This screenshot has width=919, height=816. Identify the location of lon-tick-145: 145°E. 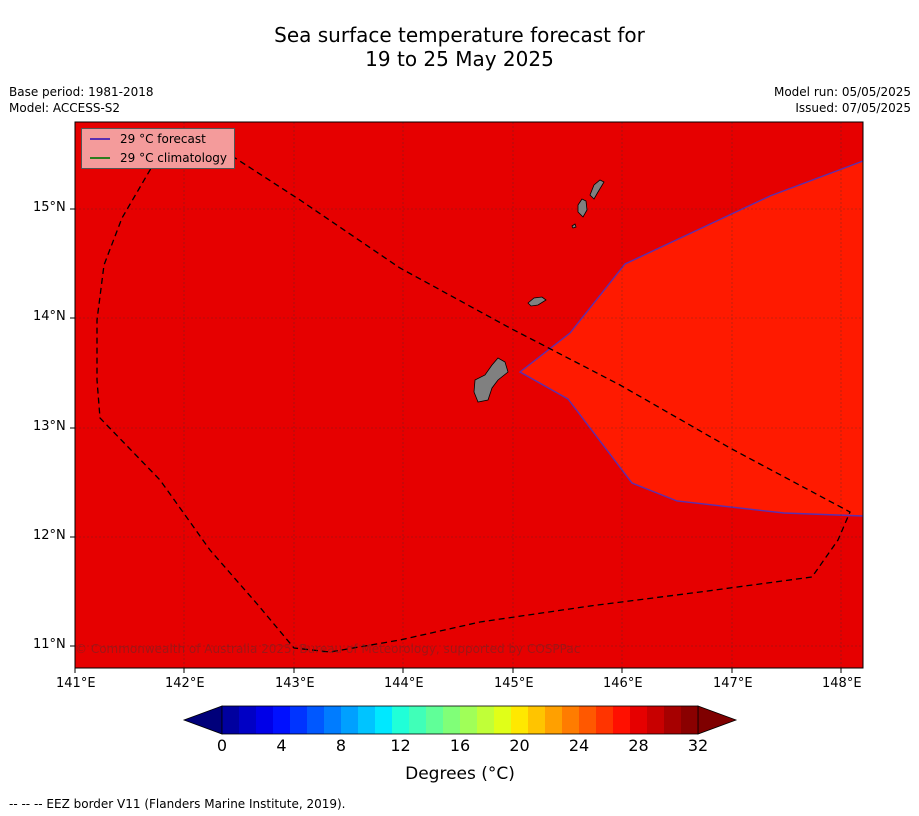
(514, 683).